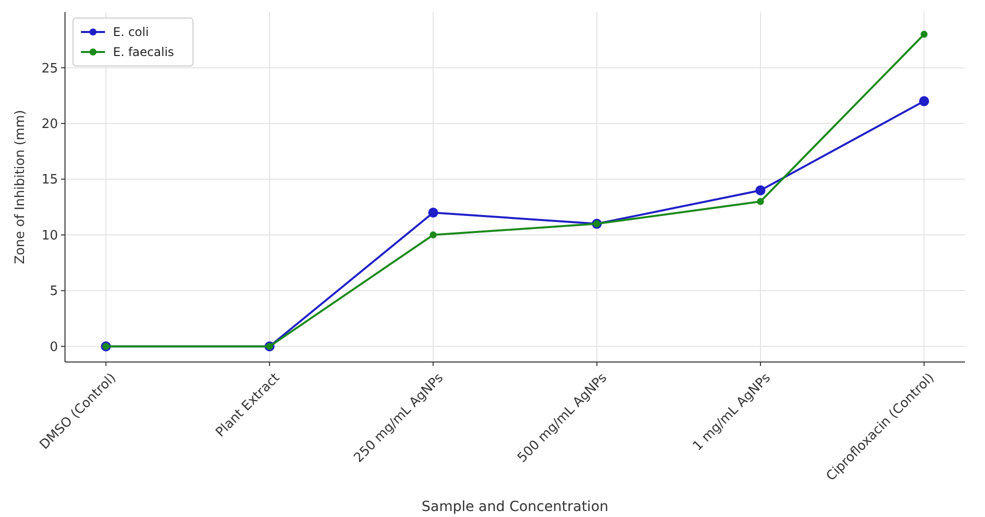 This screenshot has width=985, height=517. What do you see at coordinates (49, 236) in the screenshot?
I see `y-tick-label: 10` at bounding box center [49, 236].